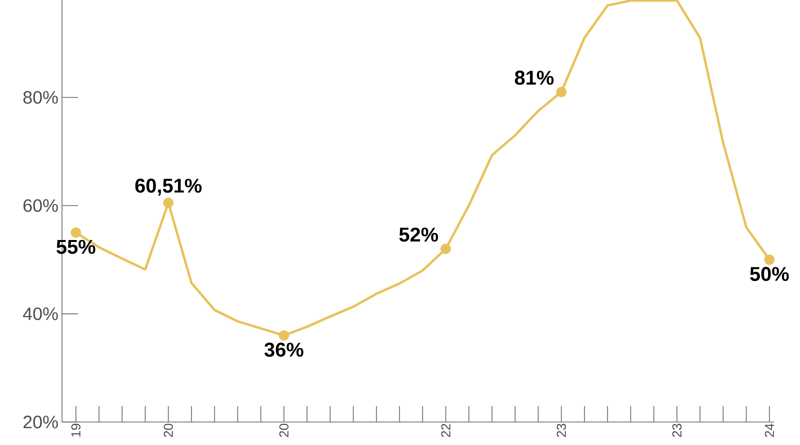 This screenshot has width=800, height=445. Describe the element at coordinates (445, 430) in the screenshot. I see `x-tick-label: 22` at that location.